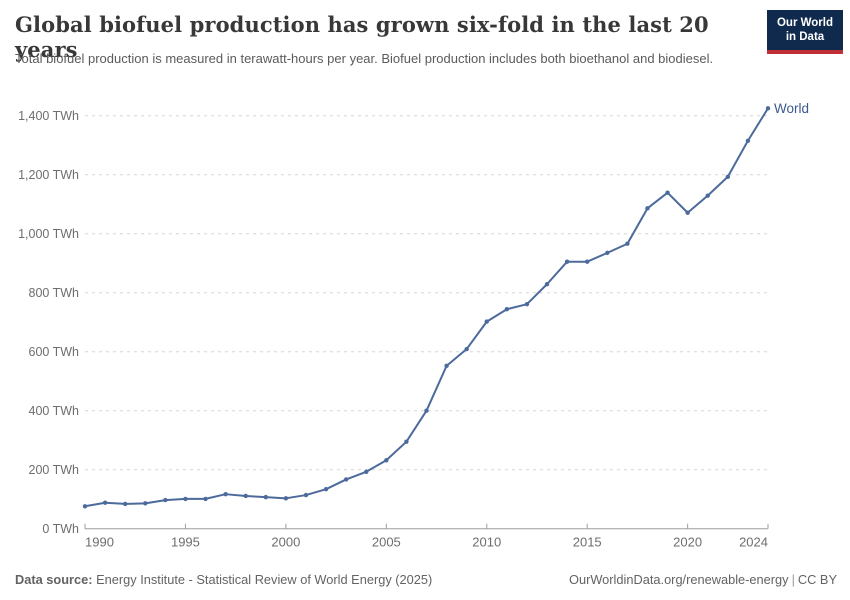 Image resolution: width=850 pixels, height=600 pixels. I want to click on x-tick-label: 2000, so click(285, 542).